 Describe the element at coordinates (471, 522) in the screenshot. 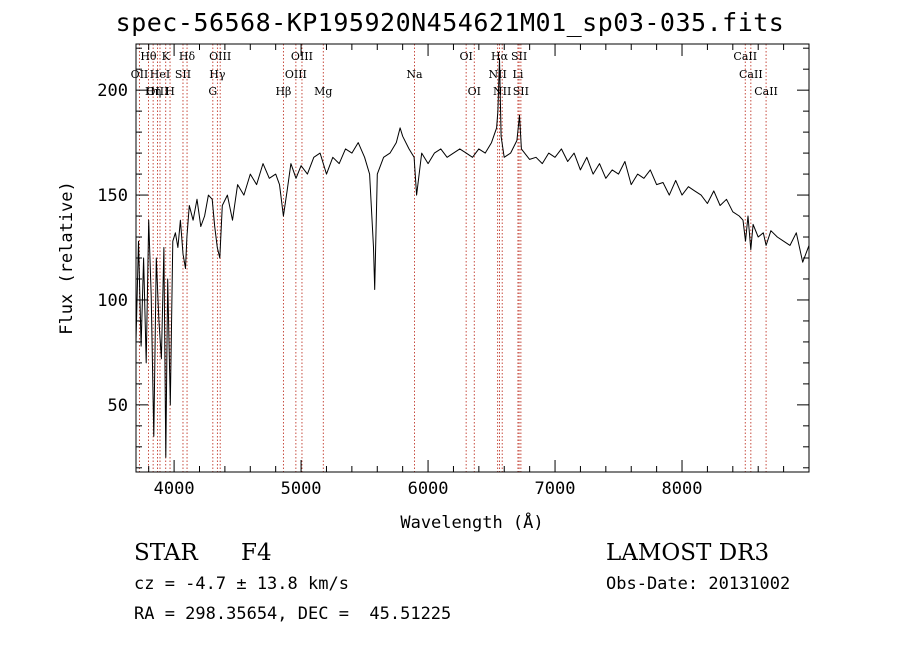

I see `x-axis-label: Wavelength (Å)` at that location.